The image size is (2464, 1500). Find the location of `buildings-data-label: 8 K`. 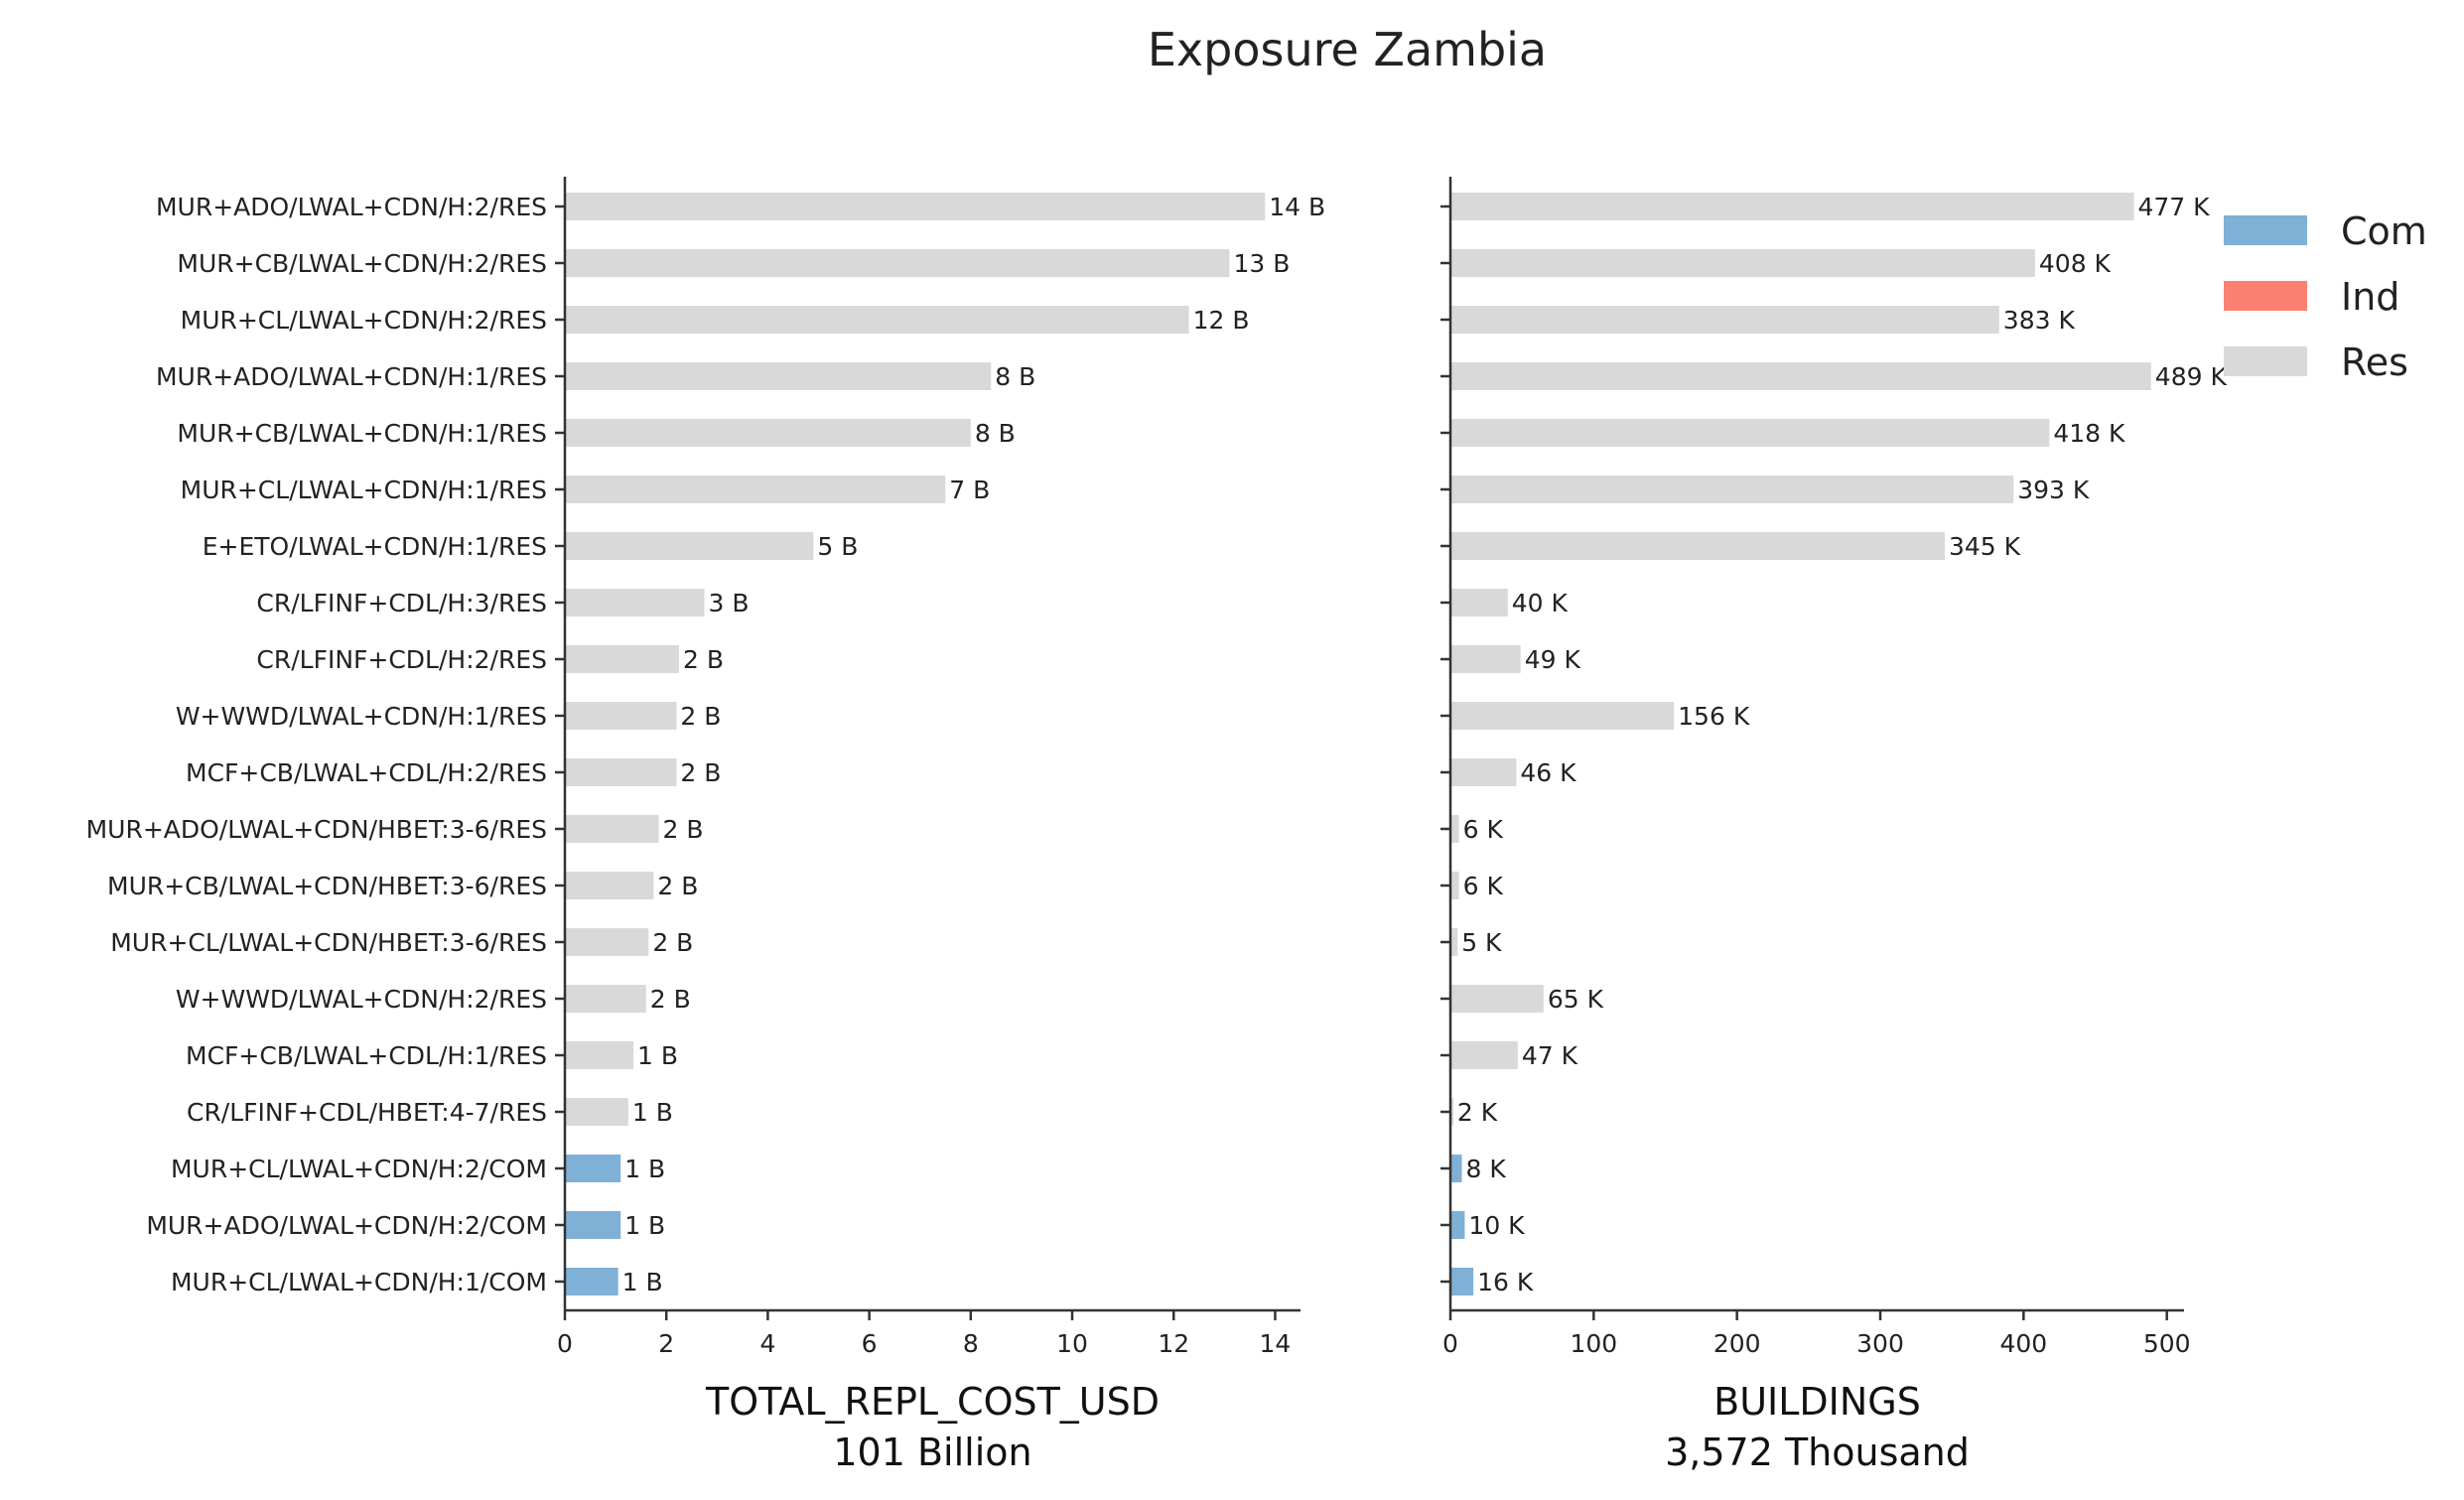

buildings-data-label: 8 K is located at coordinates (1486, 1169).